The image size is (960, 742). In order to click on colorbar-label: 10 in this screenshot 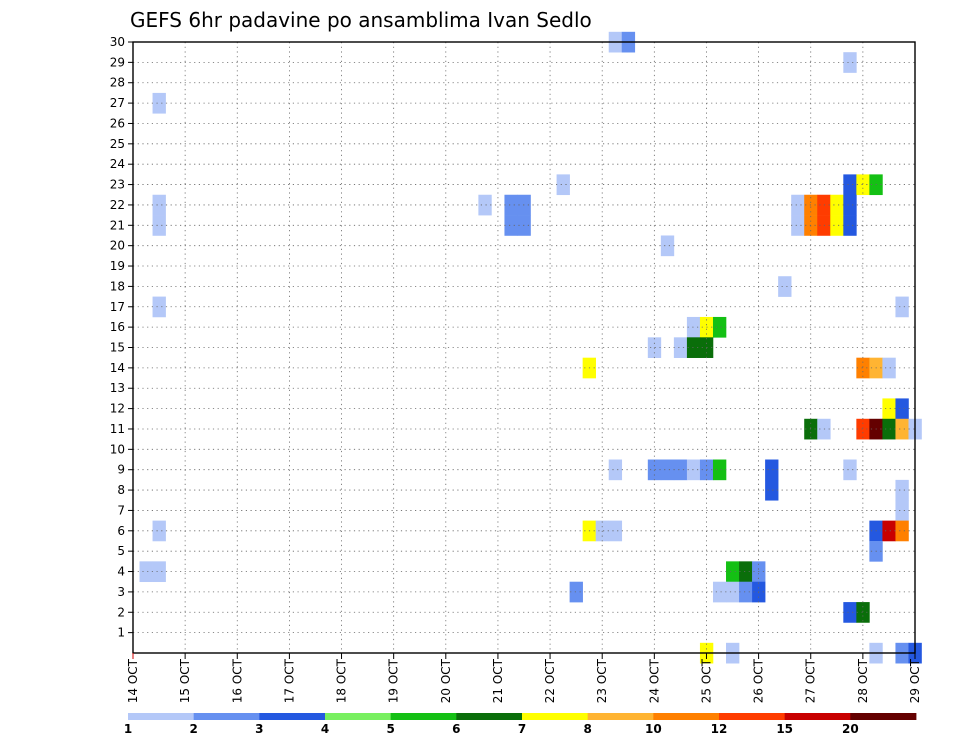, I will do `click(653, 729)`.